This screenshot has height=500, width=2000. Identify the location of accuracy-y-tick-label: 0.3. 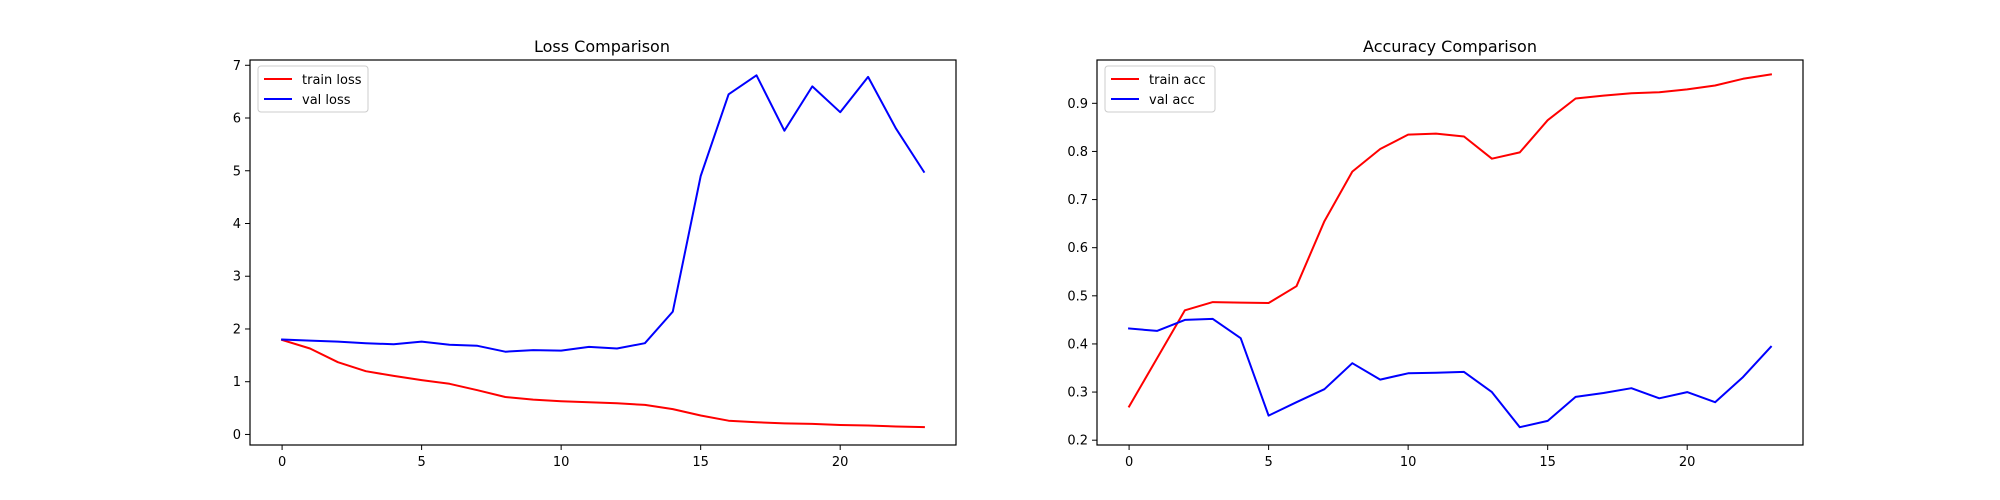
(1077, 393).